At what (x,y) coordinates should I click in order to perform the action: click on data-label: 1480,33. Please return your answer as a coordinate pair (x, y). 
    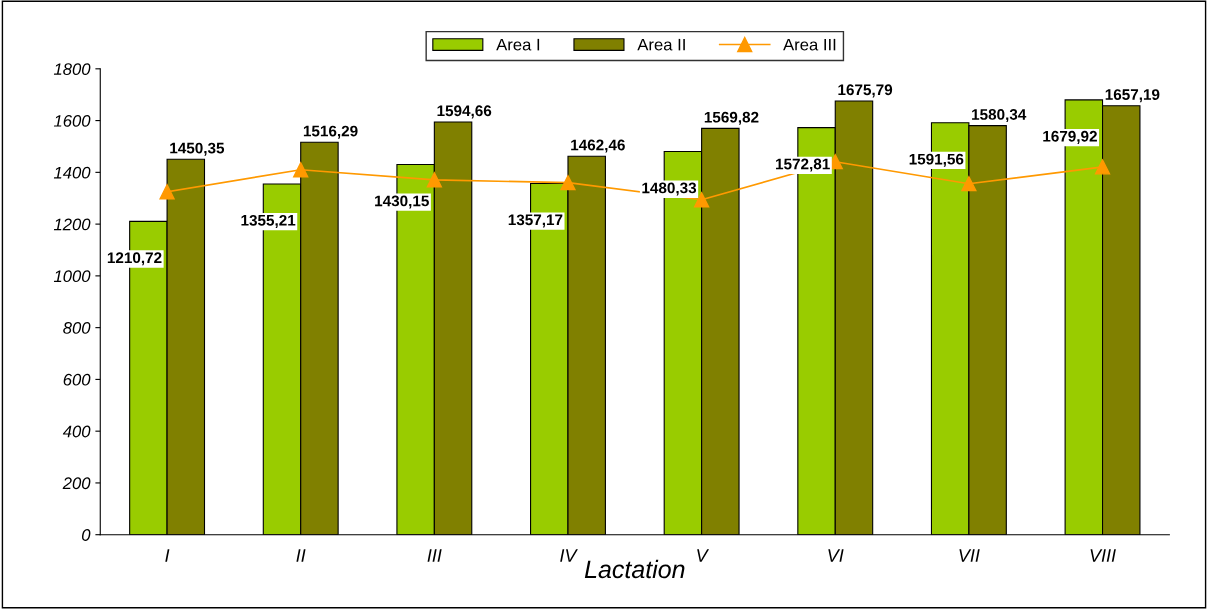
    Looking at the image, I should click on (669, 189).